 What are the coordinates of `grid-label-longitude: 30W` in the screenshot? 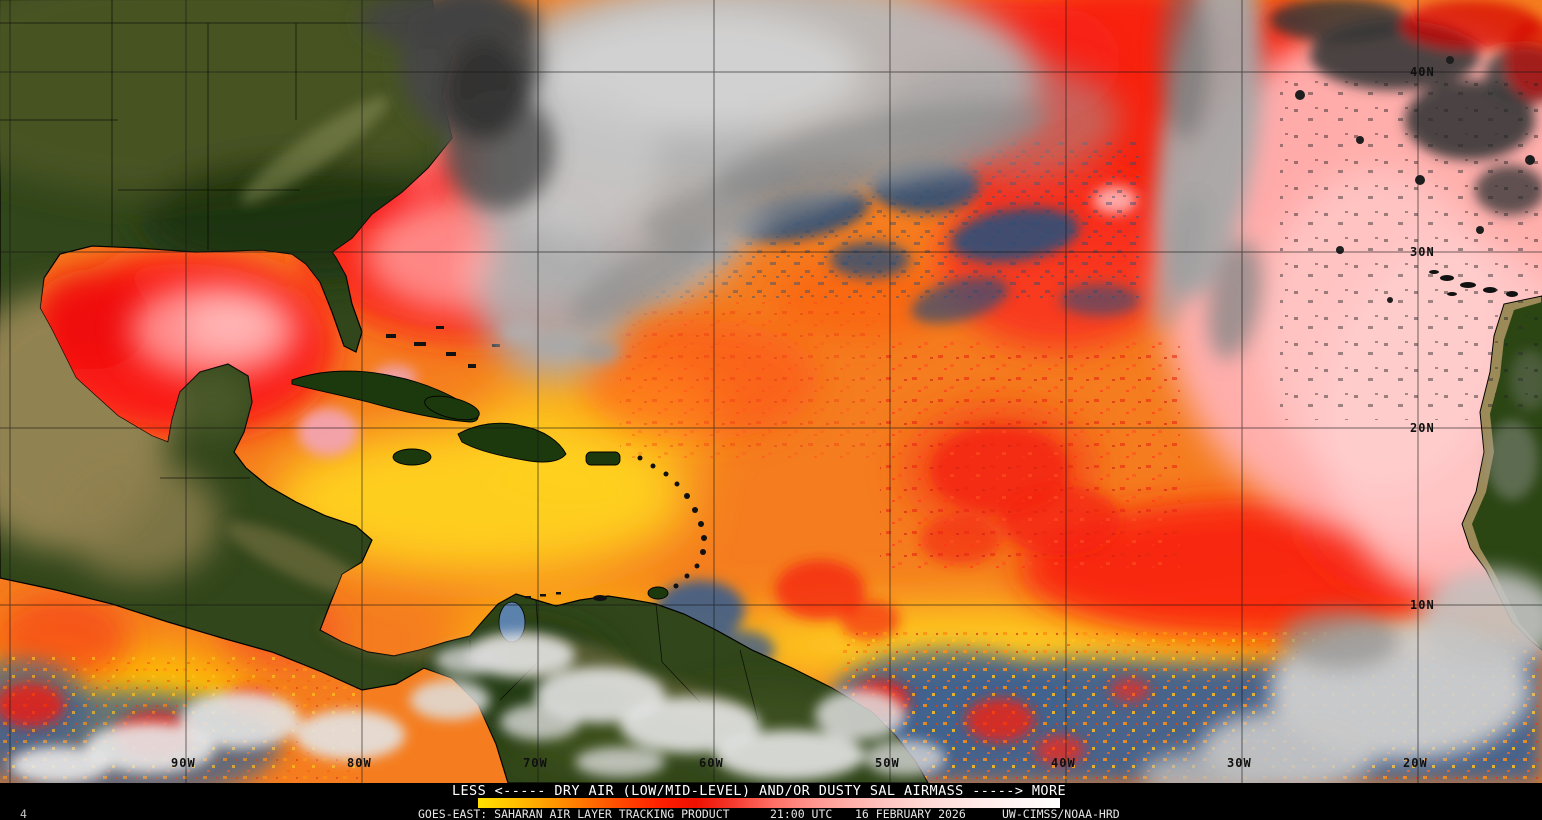 It's located at (1239, 763).